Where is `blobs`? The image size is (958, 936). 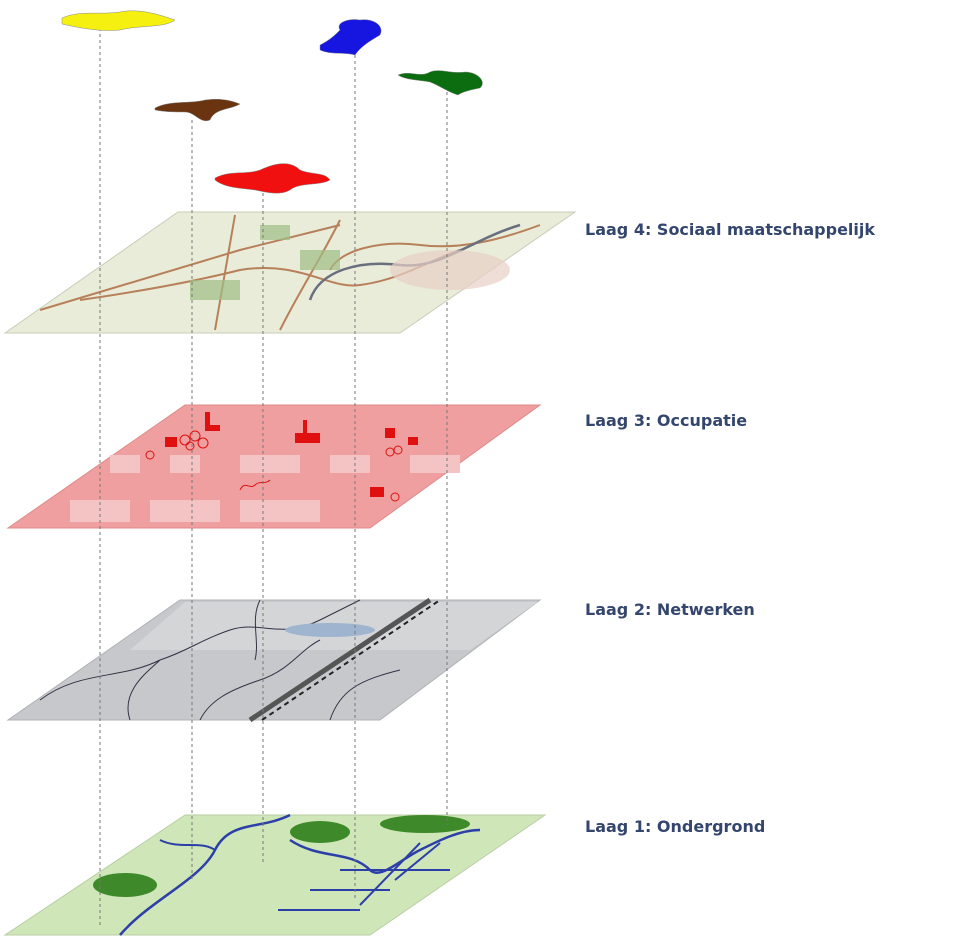 blobs is located at coordinates (272, 102).